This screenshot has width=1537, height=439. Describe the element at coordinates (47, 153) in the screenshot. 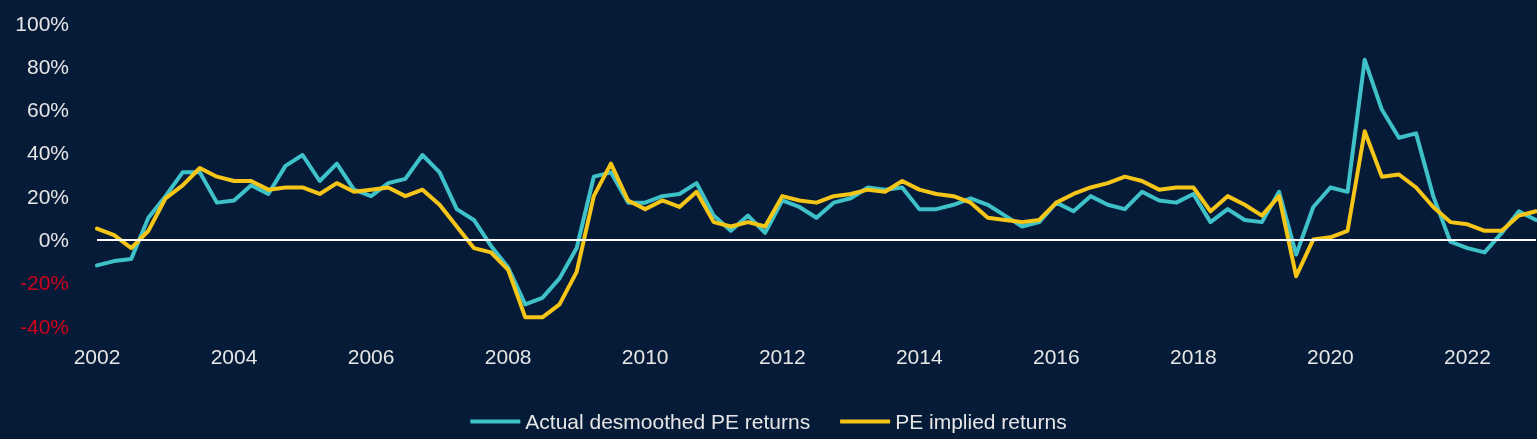

I see `y-tick-label: 40%` at that location.